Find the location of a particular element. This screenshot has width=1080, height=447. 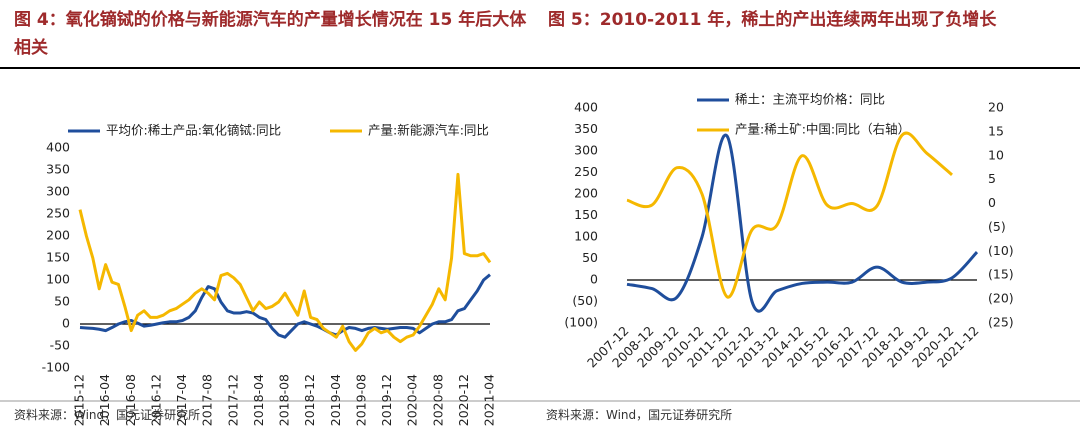

y-tick-label: (10) is located at coordinates (1001, 250).